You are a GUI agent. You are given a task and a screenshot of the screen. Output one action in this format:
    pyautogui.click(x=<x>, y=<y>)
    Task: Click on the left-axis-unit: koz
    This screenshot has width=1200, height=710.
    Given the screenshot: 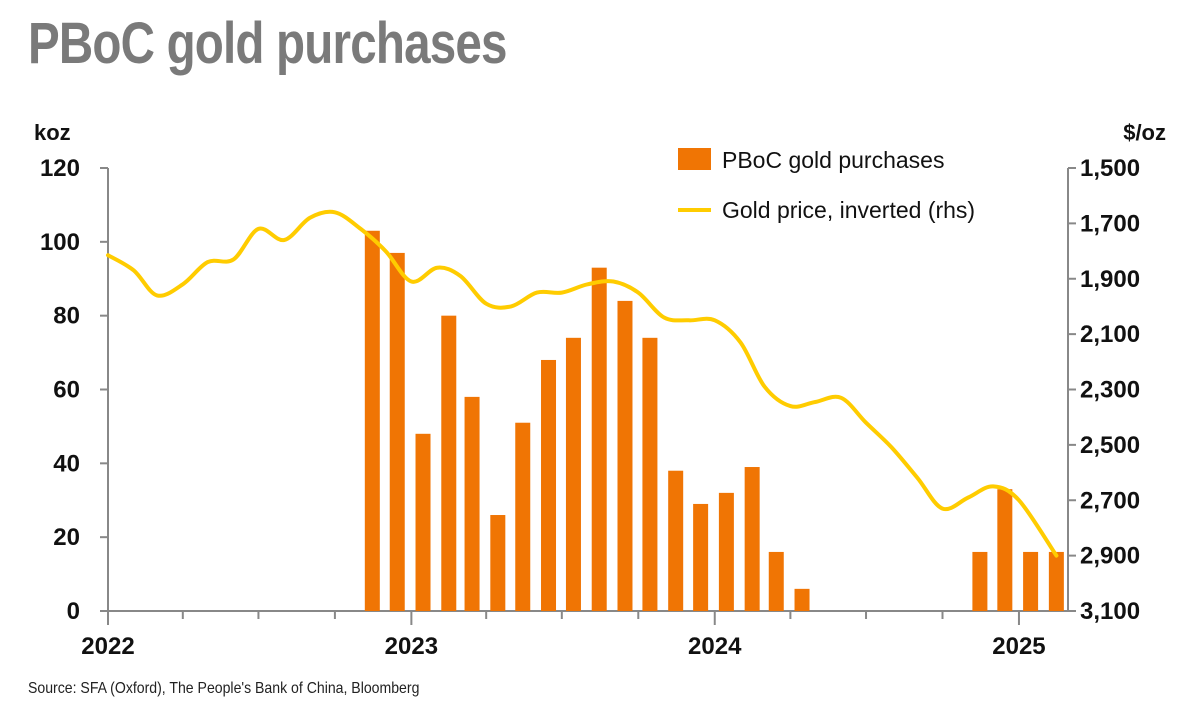 What is the action you would take?
    pyautogui.click(x=52, y=132)
    